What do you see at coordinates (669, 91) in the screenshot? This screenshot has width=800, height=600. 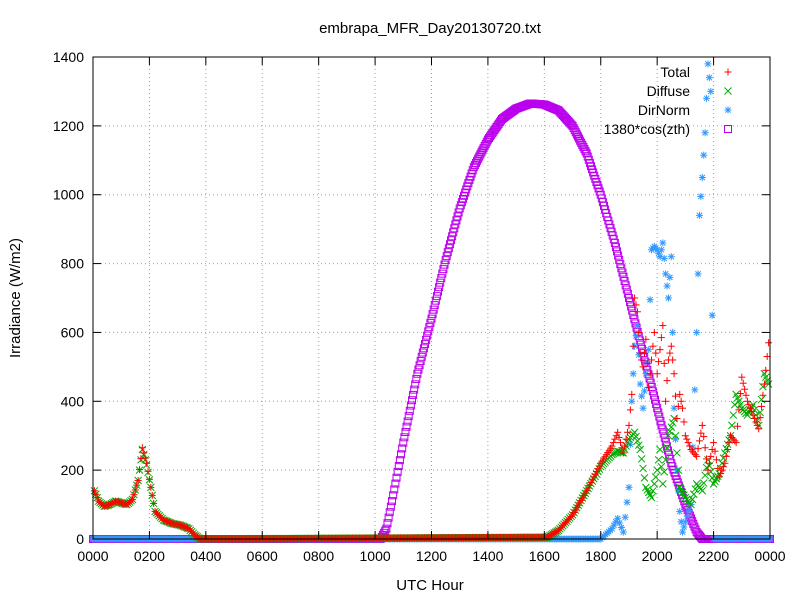 I see `legend-label: Diffuse` at bounding box center [669, 91].